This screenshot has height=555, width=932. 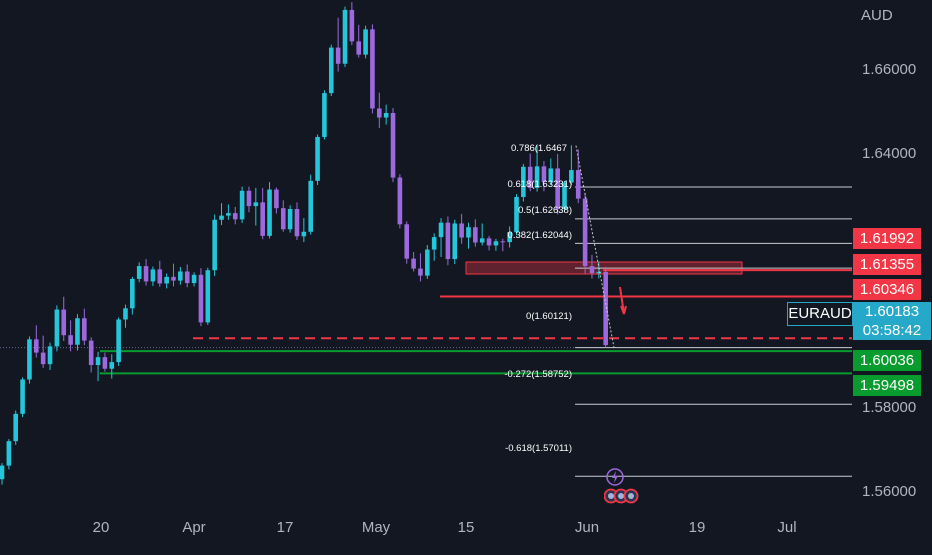 I want to click on fib-level-label: 0.786(1.6467, so click(x=539, y=148).